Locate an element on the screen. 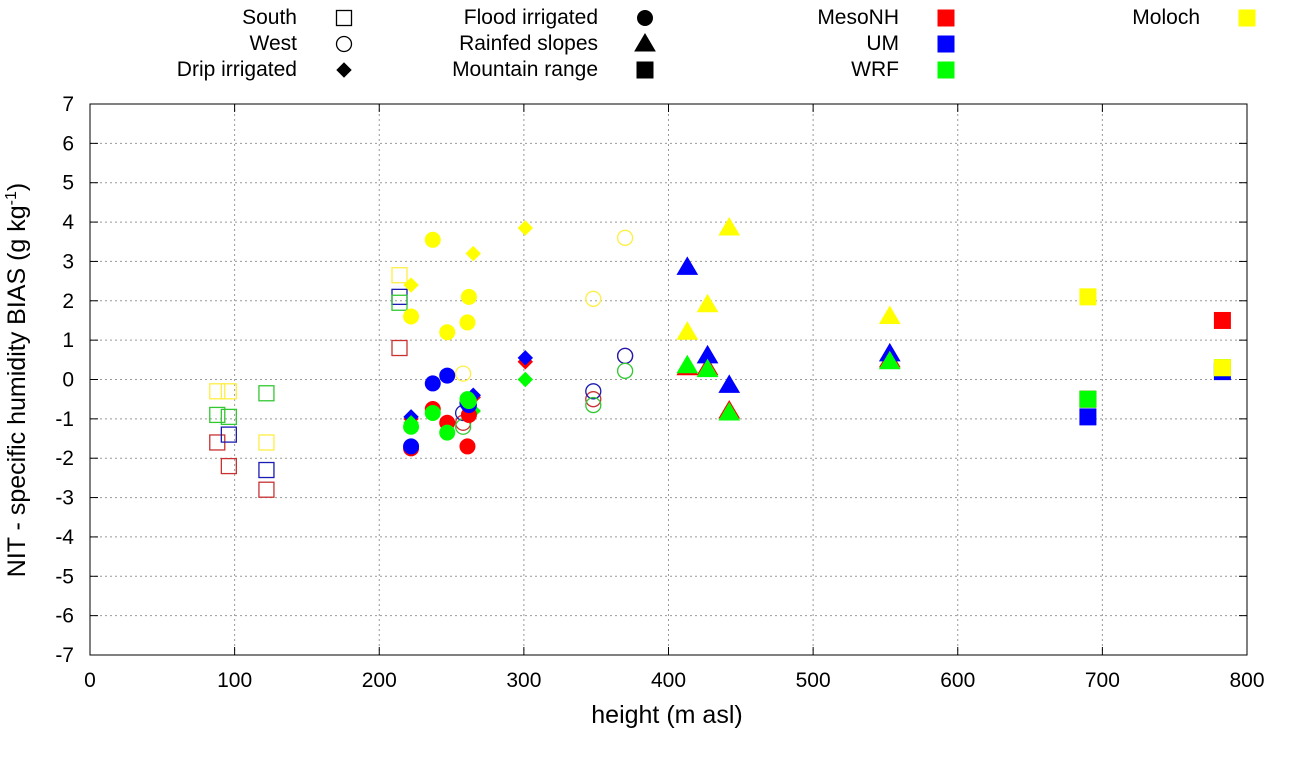 The image size is (1290, 760). y-axis-title: NIT - specific humidity BIAS (g kg-1) is located at coordinates (17, 380).